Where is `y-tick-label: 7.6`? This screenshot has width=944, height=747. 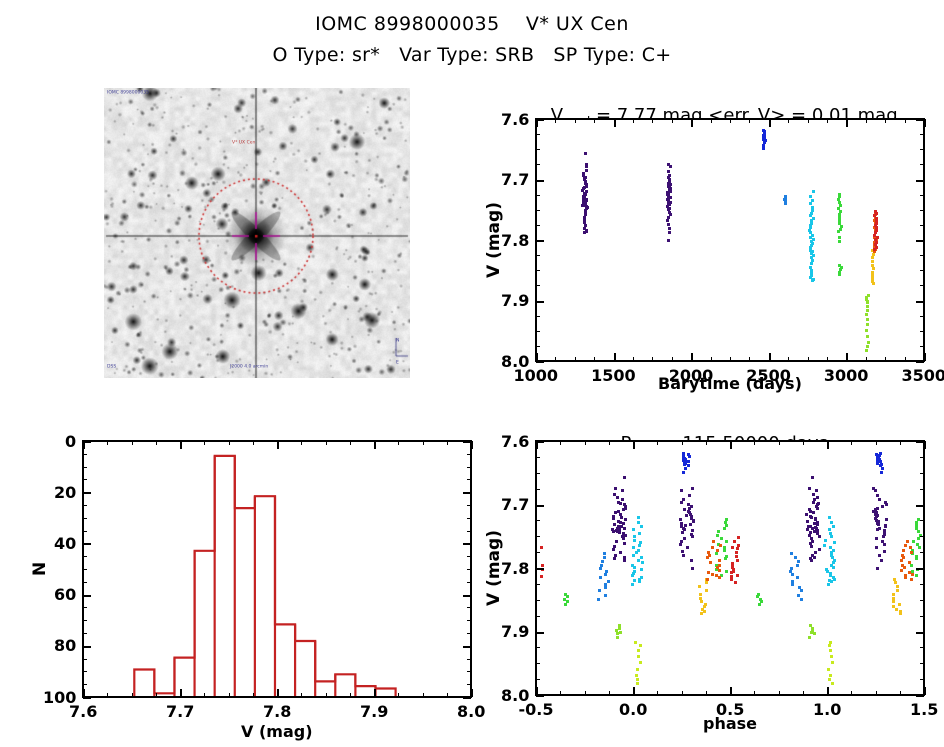 y-tick-label: 7.6 is located at coordinates (515, 119).